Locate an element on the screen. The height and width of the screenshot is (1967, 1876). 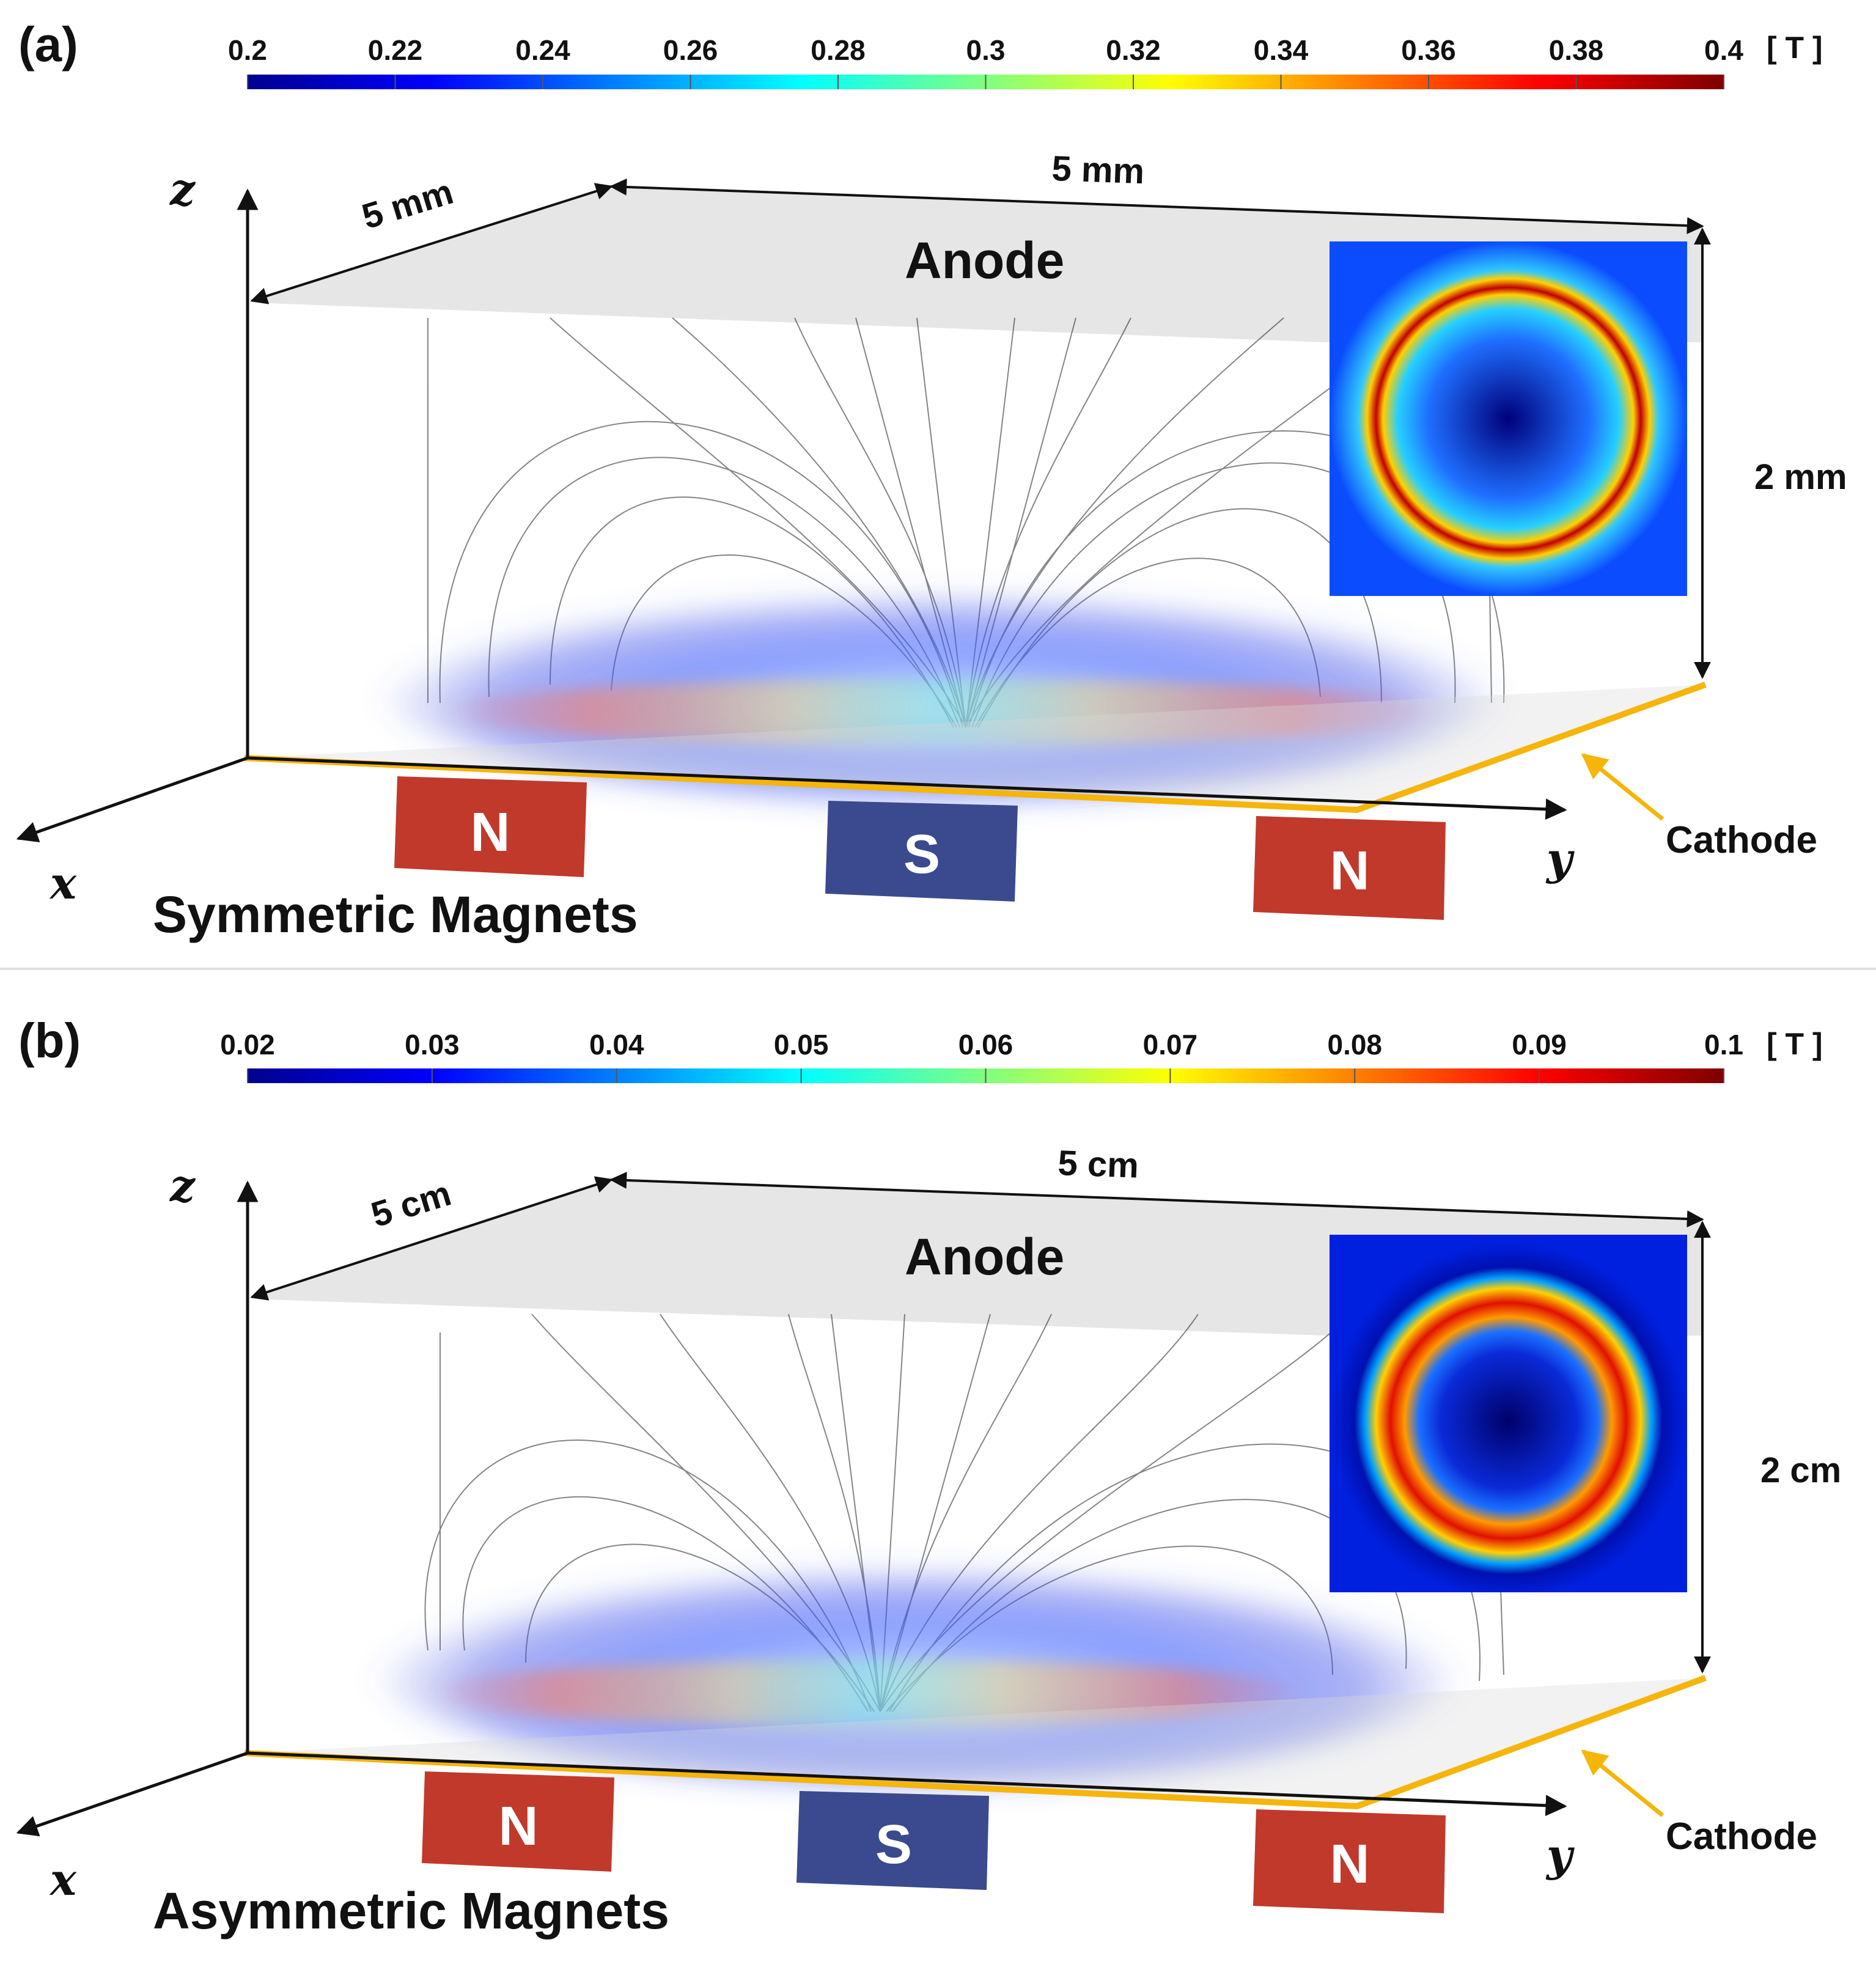
panel-a-colorbar-tick-label: 0.3 is located at coordinates (986, 50).